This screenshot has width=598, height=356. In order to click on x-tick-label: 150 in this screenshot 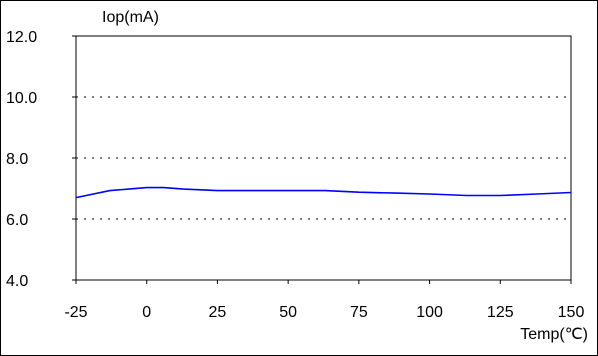, I will do `click(571, 312)`.